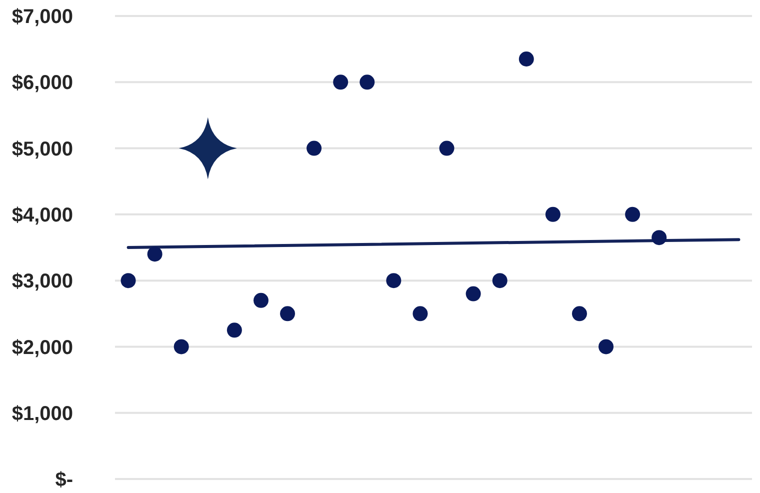  Describe the element at coordinates (42, 413) in the screenshot. I see `y-tick-label: $1,000` at that location.